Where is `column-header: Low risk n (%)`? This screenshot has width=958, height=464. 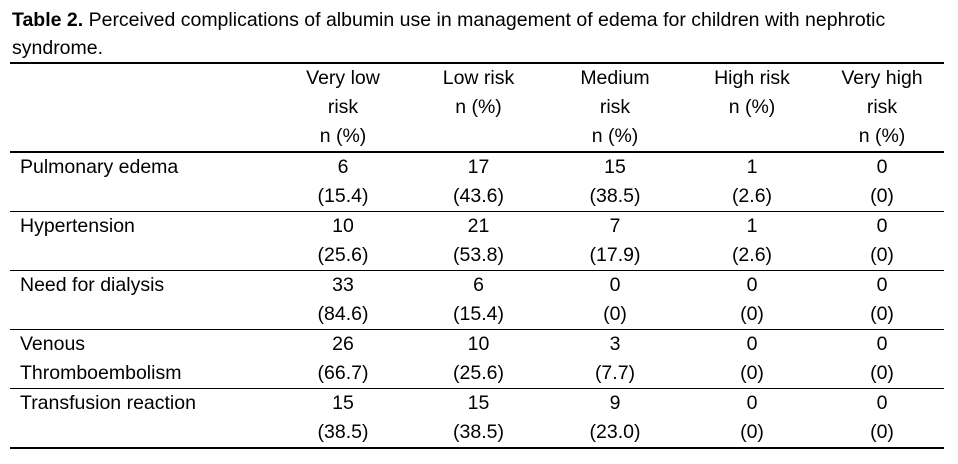 column-header: Low risk n (%) is located at coordinates (478, 108).